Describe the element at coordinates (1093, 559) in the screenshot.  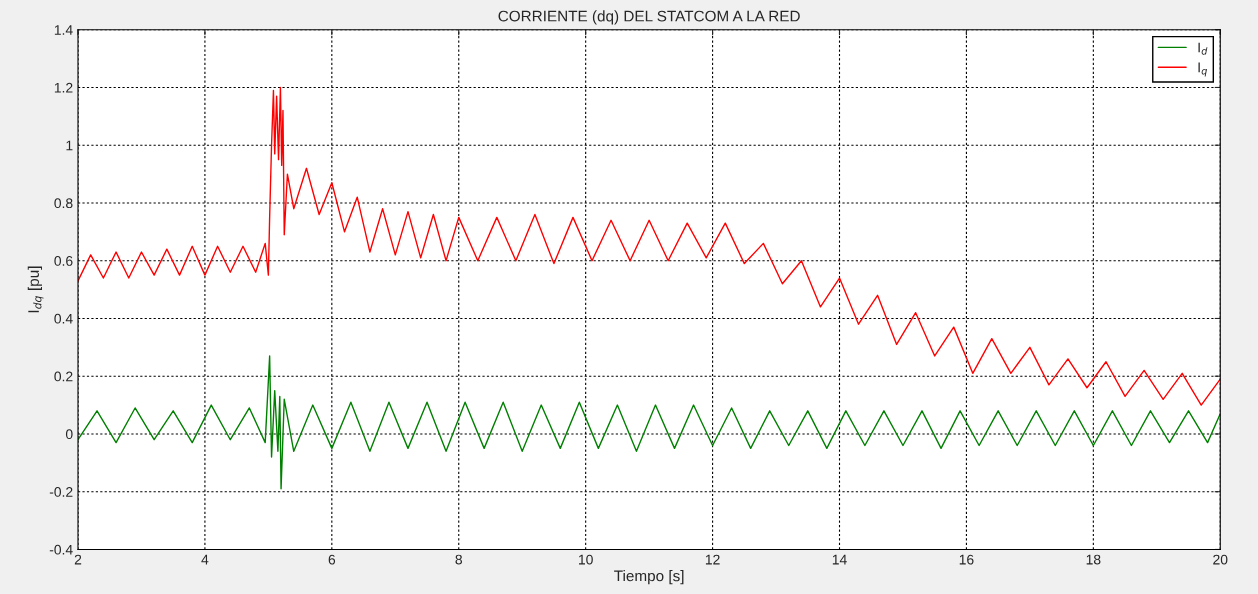
I see `x-tick-label: 18` at that location.